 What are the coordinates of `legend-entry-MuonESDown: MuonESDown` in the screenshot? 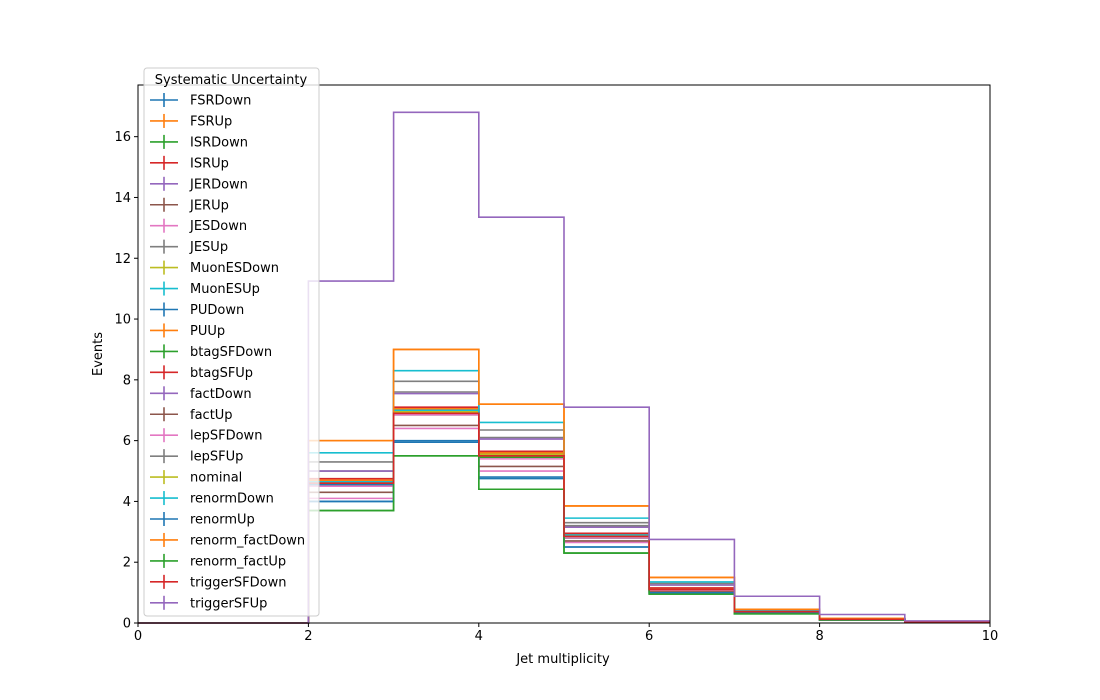 It's located at (214, 268).